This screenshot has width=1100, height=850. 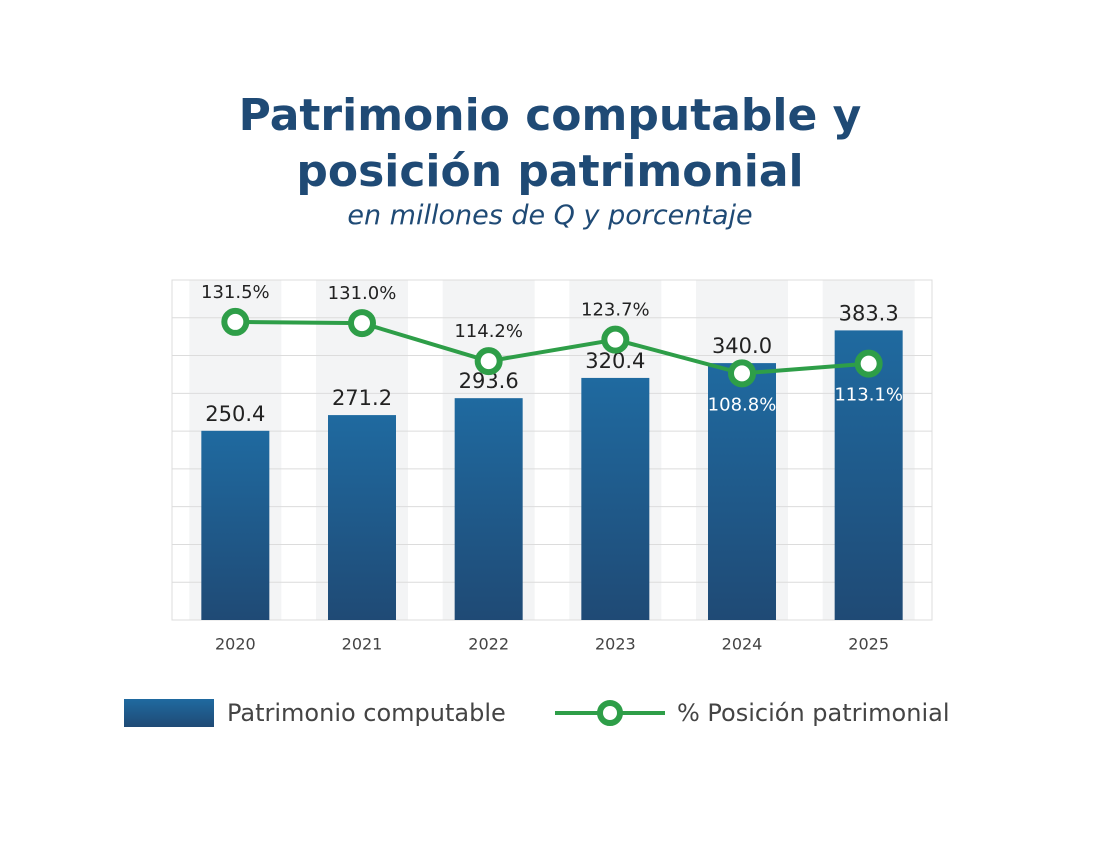 I want to click on line-value-label: 131.5%, so click(x=235, y=292).